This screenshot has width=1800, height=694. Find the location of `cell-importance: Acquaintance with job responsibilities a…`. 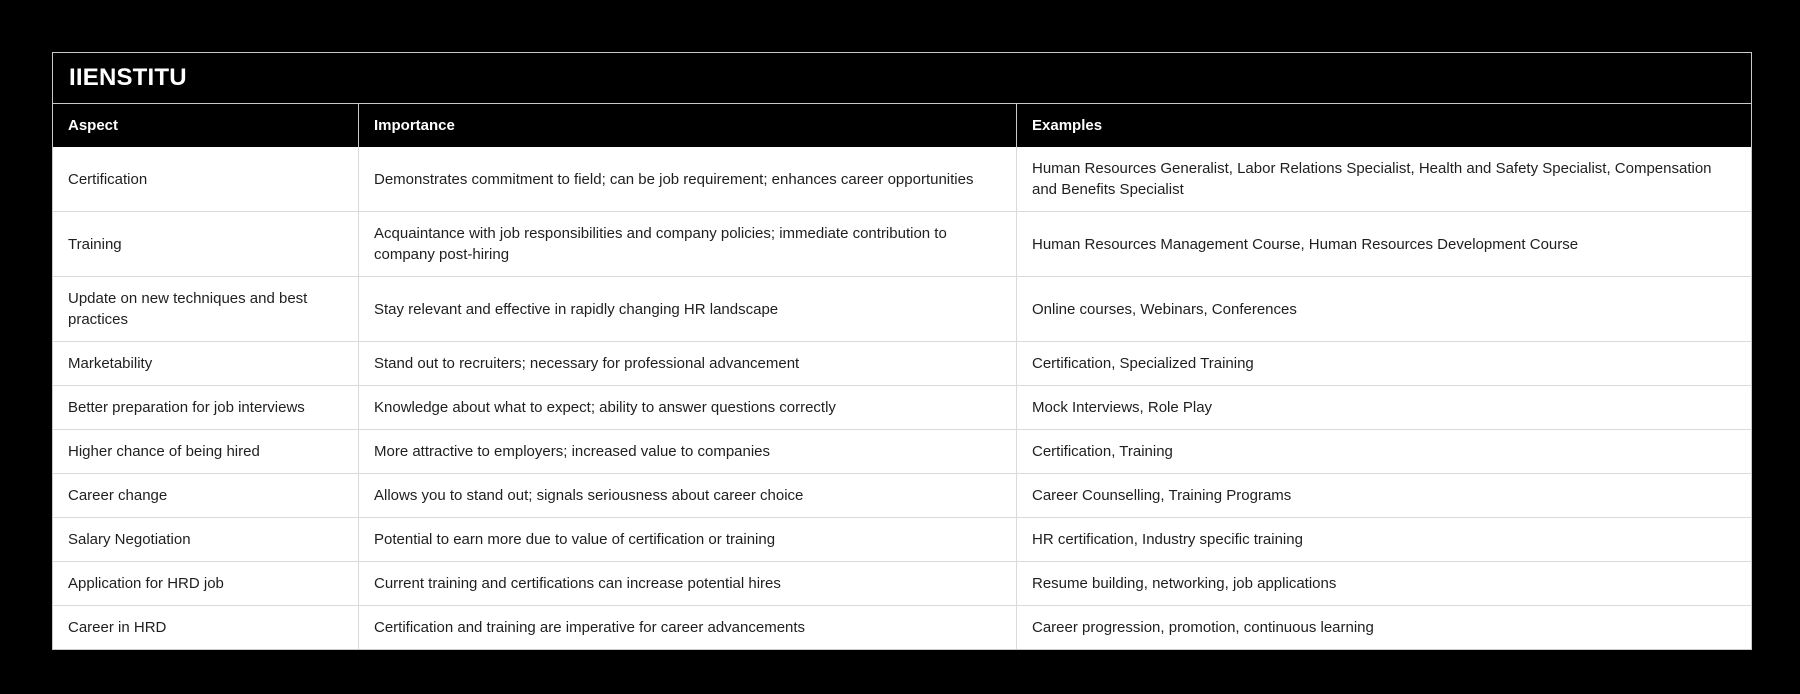

cell-importance: Acquaintance with job responsibilities a… is located at coordinates (687, 244).